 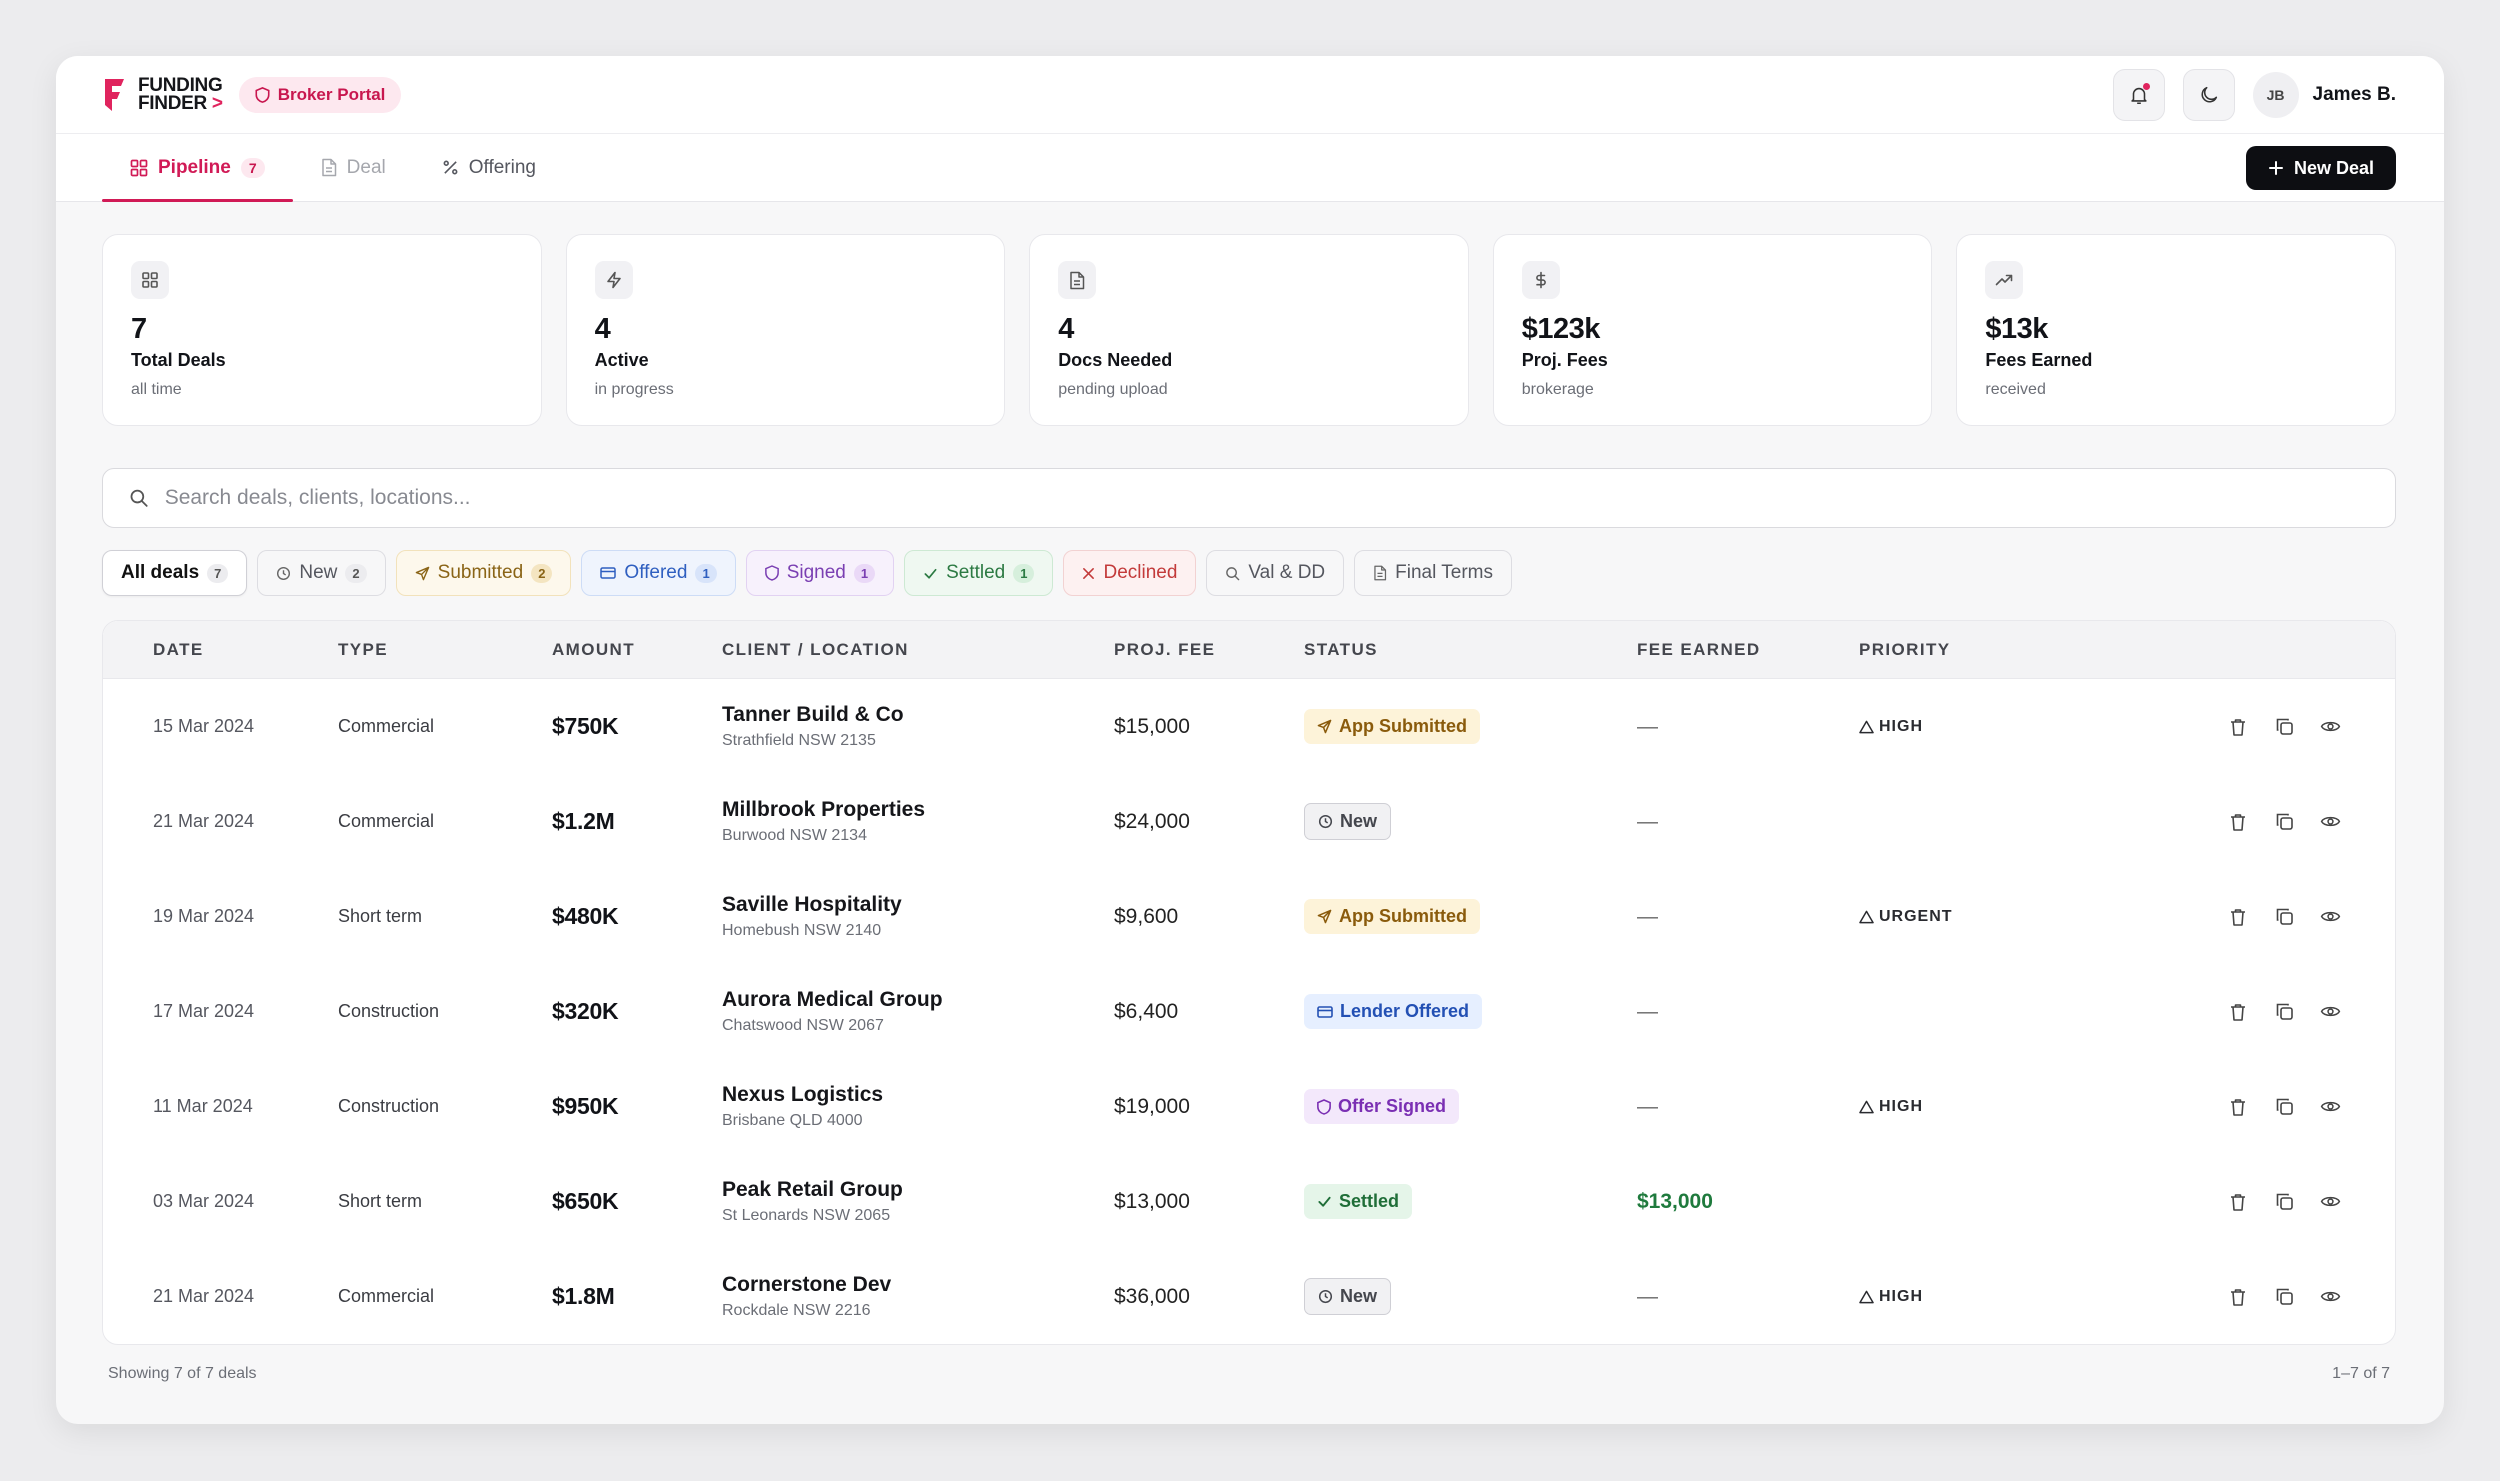 I want to click on client-name: Millbrook Properties, so click(x=824, y=809).